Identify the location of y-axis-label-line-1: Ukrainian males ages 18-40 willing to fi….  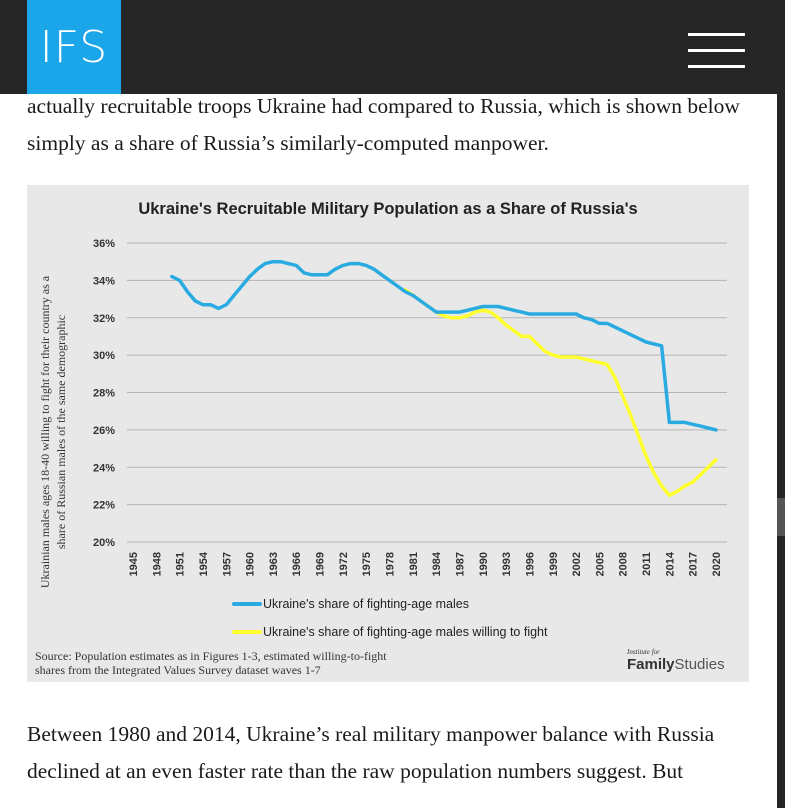
(45, 431).